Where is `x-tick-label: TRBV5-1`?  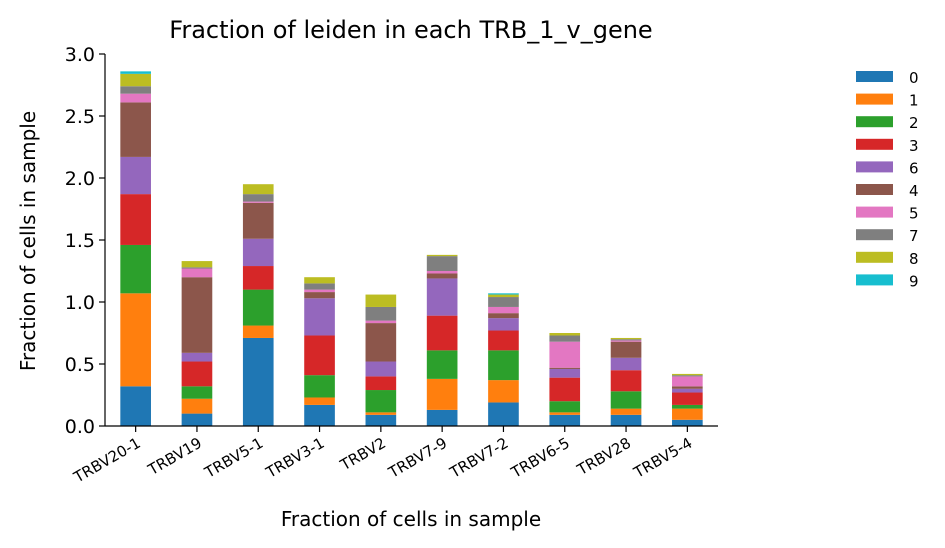 x-tick-label: TRBV5-1 is located at coordinates (233, 458).